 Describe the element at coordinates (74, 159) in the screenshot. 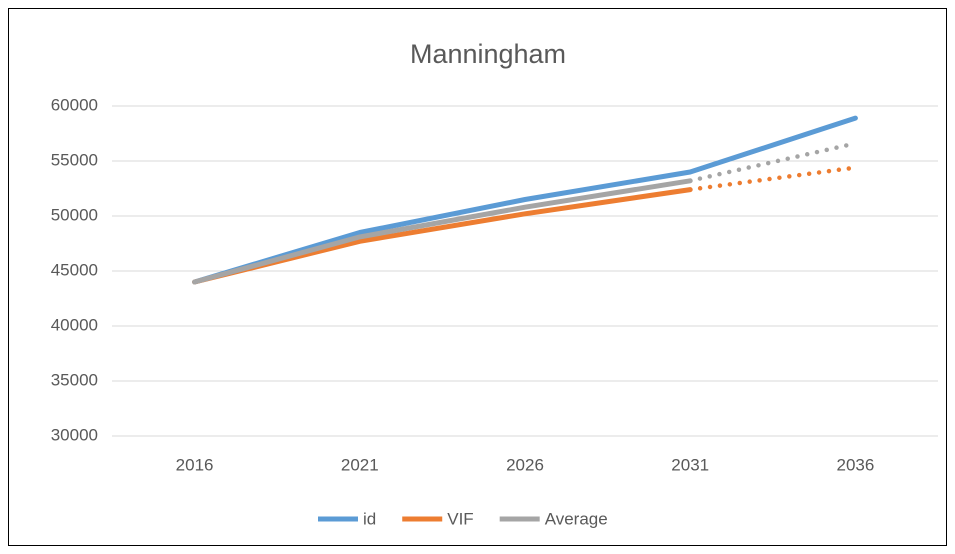

I see `y-tick-label: 55000` at that location.